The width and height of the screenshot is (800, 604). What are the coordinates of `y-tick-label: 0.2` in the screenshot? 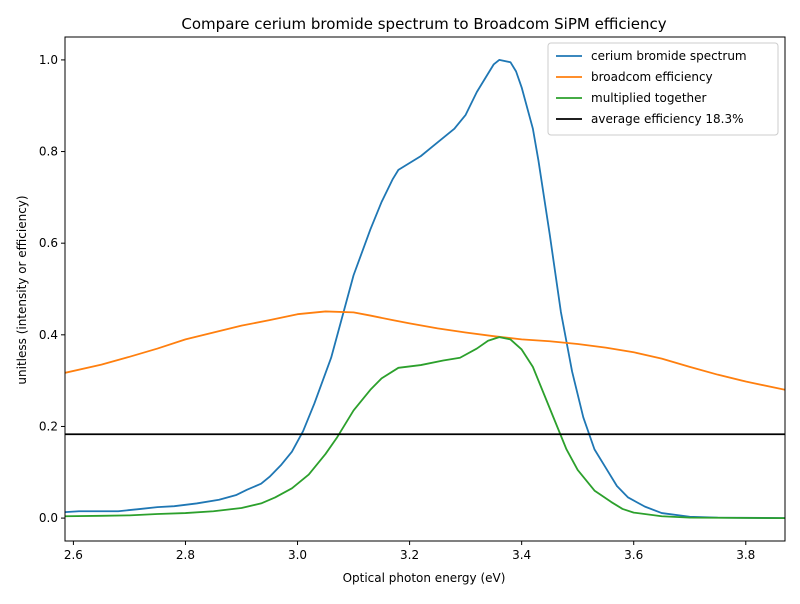 It's located at (48, 426).